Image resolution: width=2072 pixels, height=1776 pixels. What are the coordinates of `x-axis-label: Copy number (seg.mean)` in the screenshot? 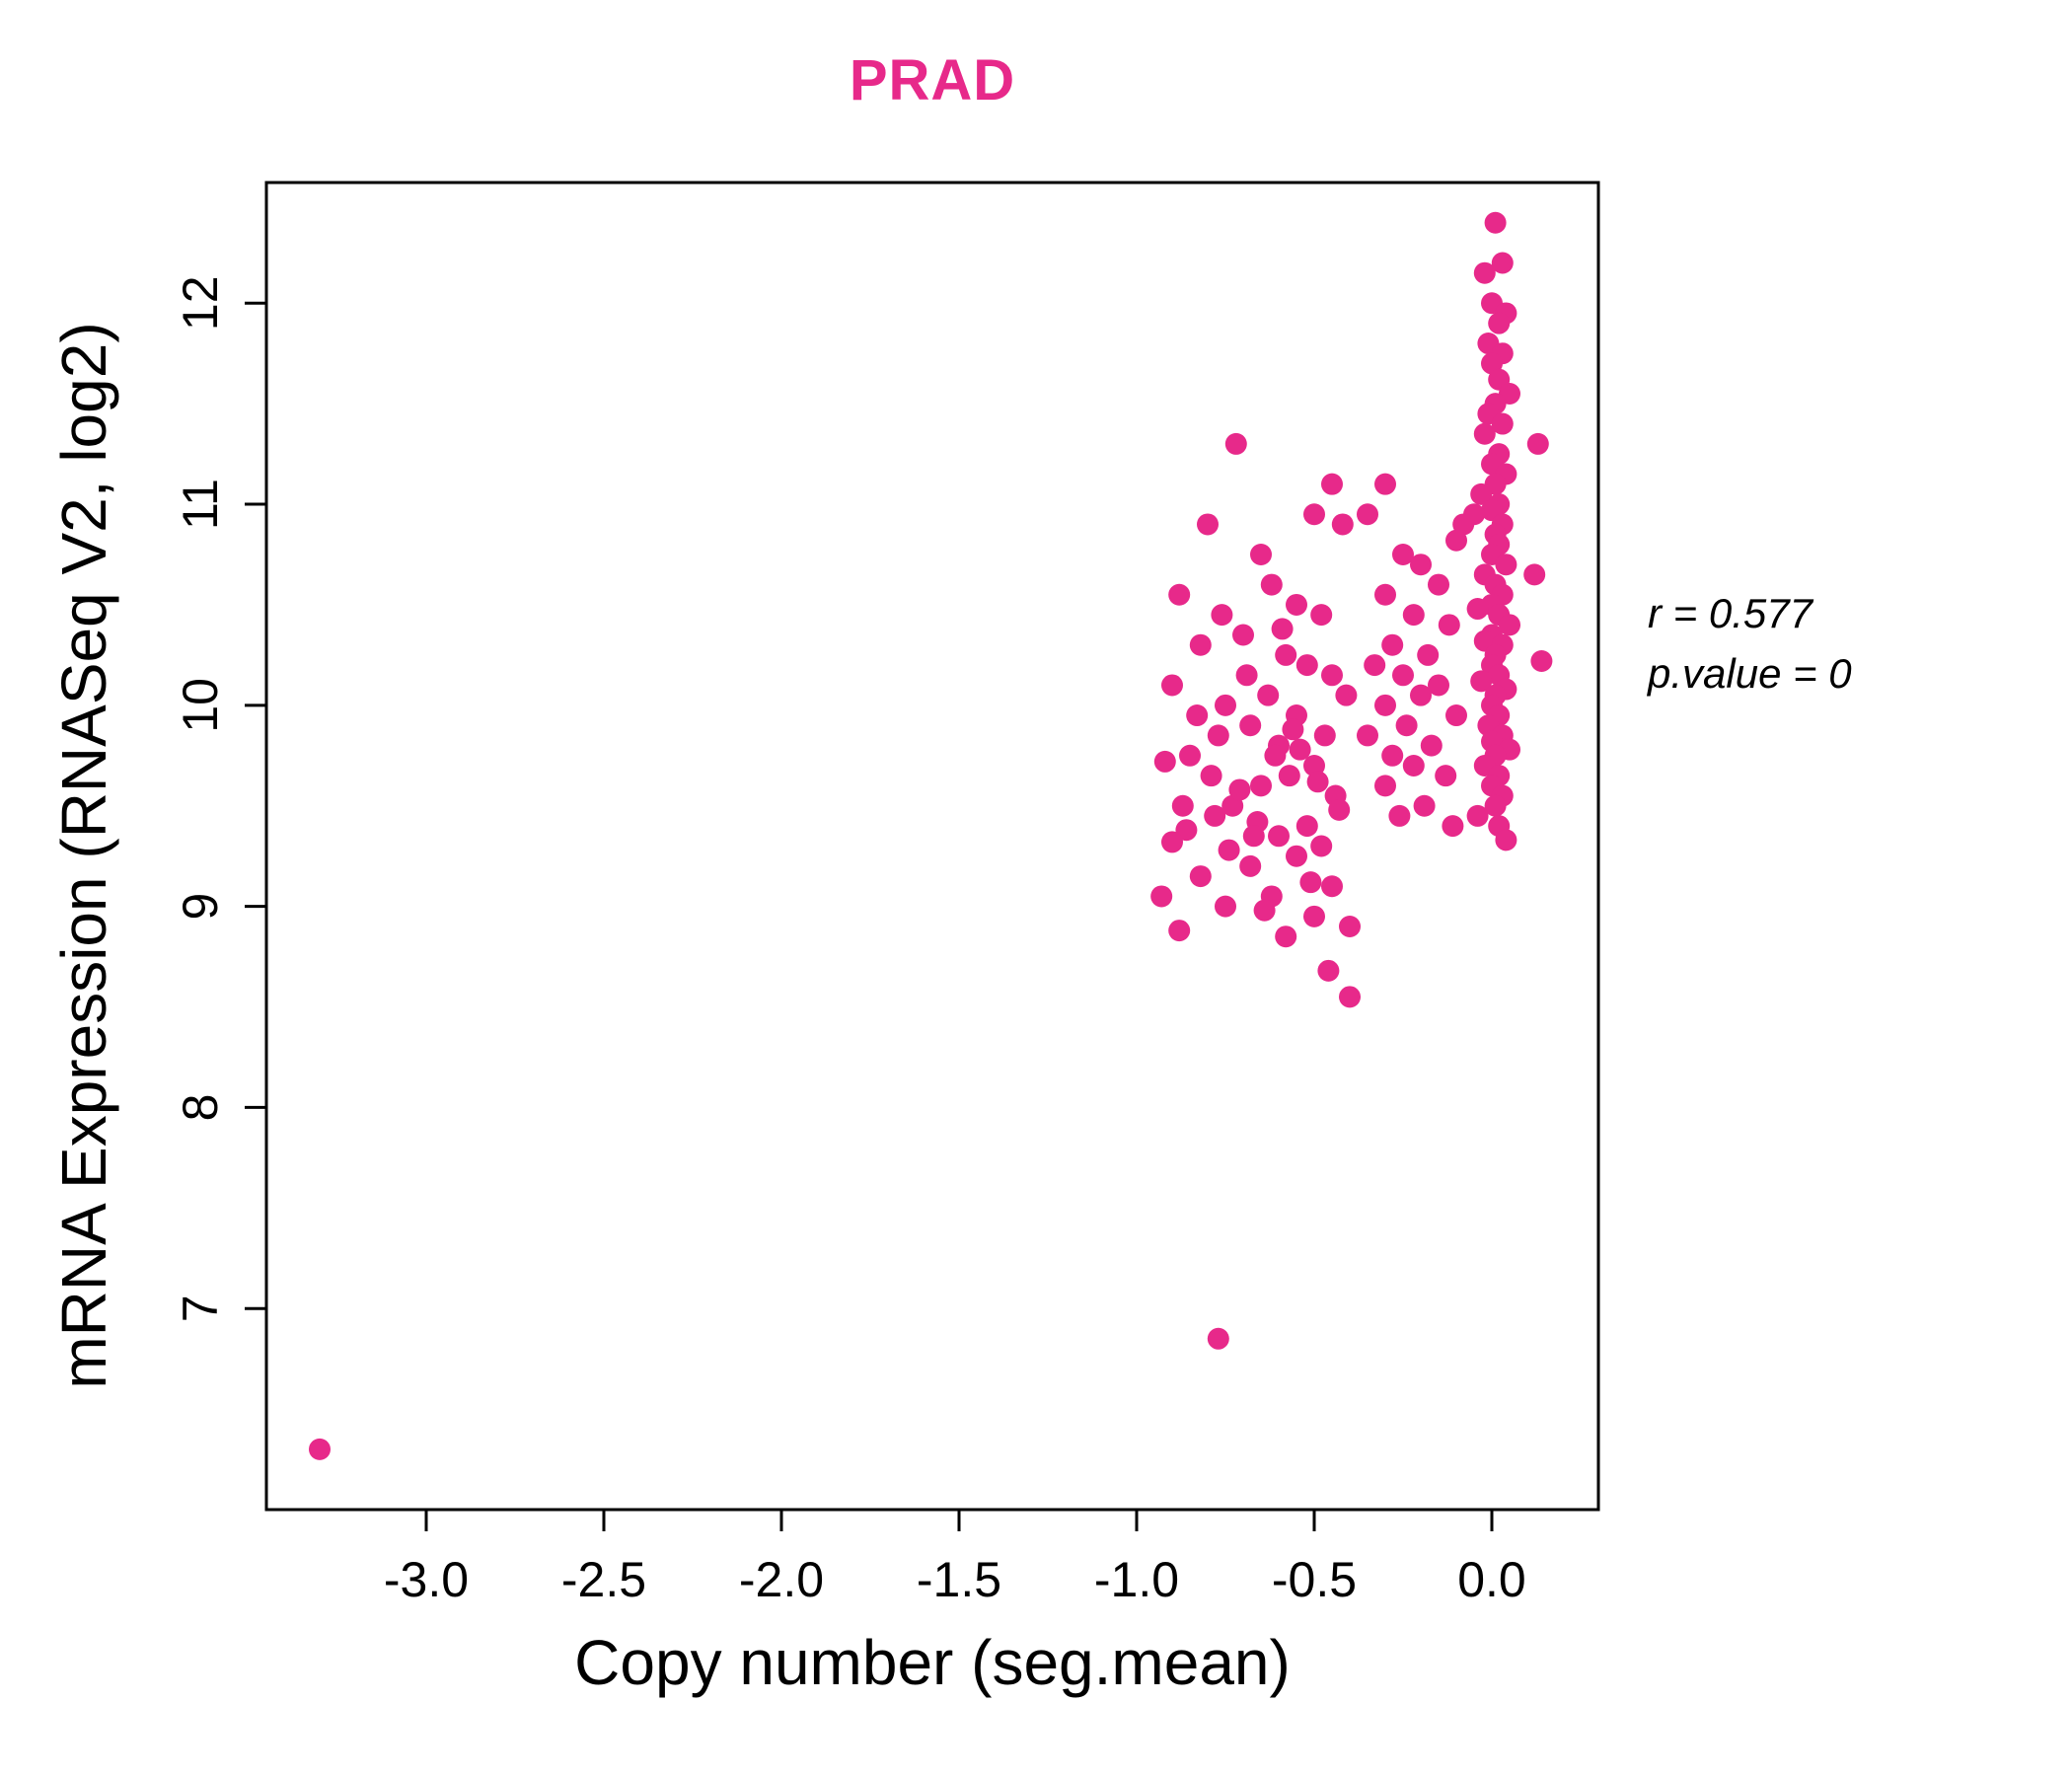 It's located at (933, 1662).